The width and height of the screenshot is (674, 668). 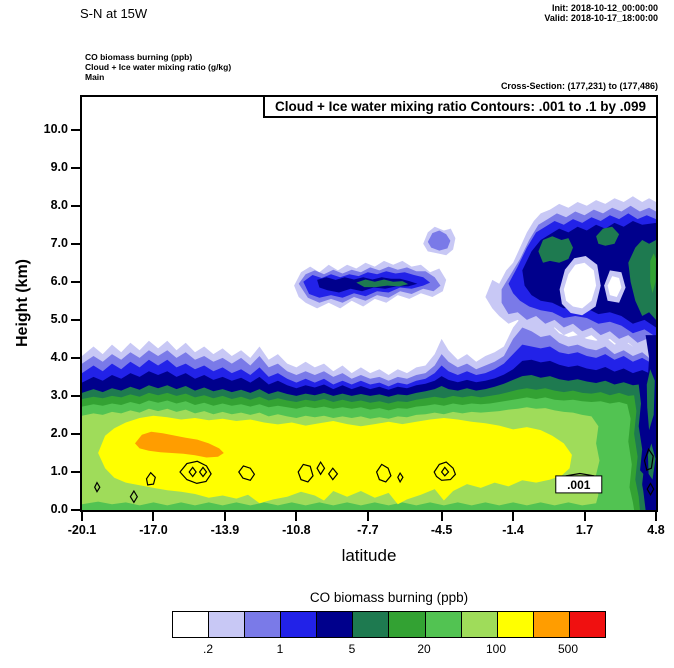 I want to click on plot-title: S-N at 15W, so click(x=114, y=13).